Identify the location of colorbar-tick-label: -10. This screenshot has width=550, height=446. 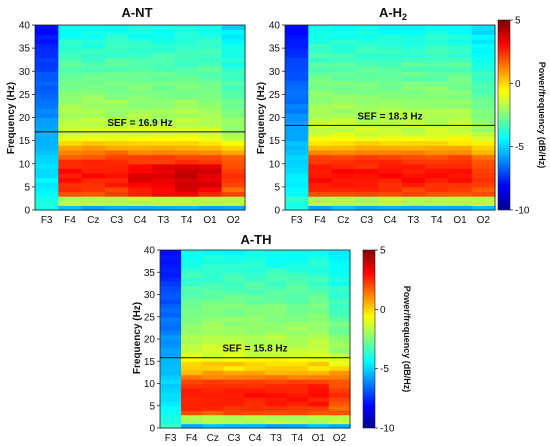
(387, 429).